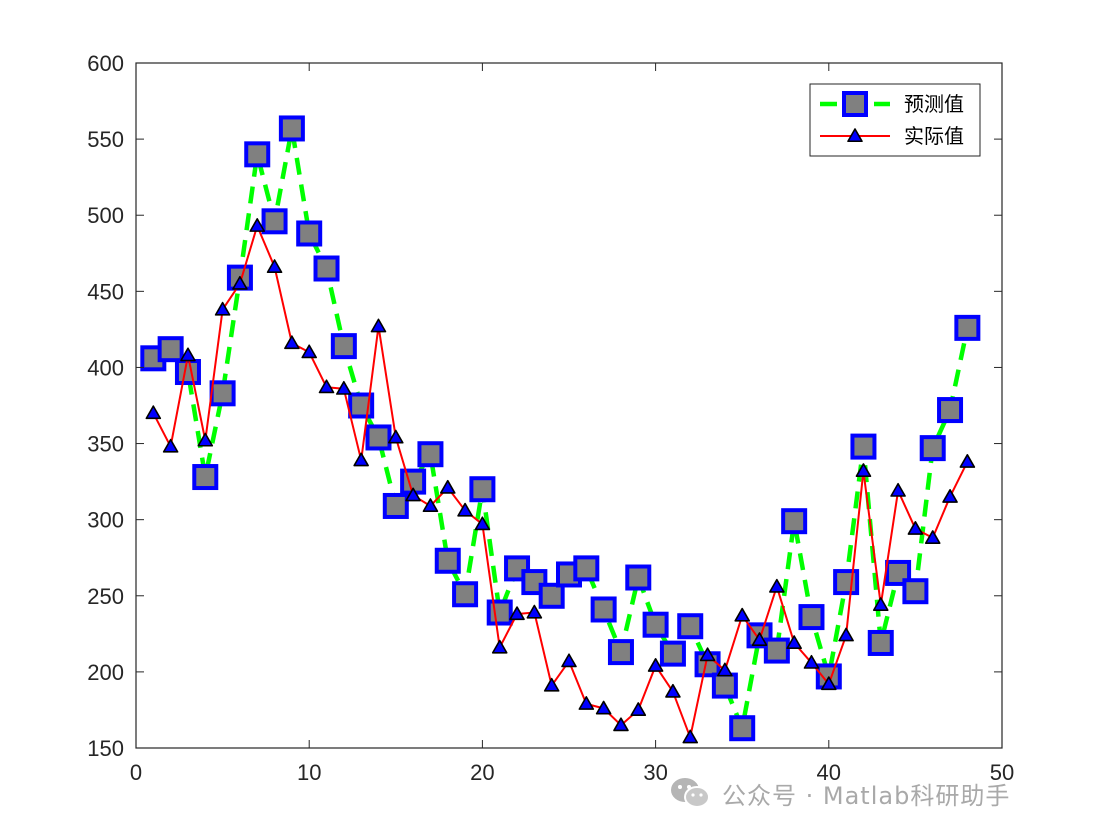 The width and height of the screenshot is (1109, 835). What do you see at coordinates (105, 748) in the screenshot?
I see `y-tick-label: 150` at bounding box center [105, 748].